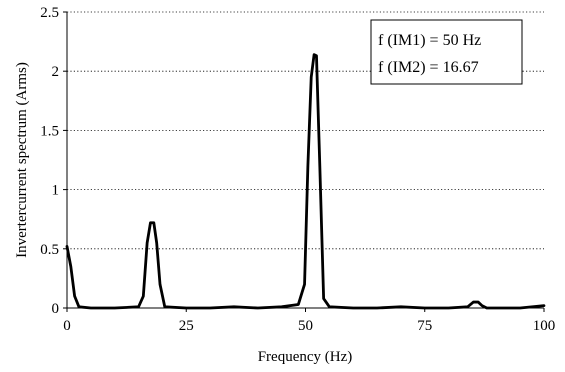 Image resolution: width=565 pixels, height=372 pixels. Describe the element at coordinates (49, 13) in the screenshot. I see `y-tick-label: 2.5` at that location.